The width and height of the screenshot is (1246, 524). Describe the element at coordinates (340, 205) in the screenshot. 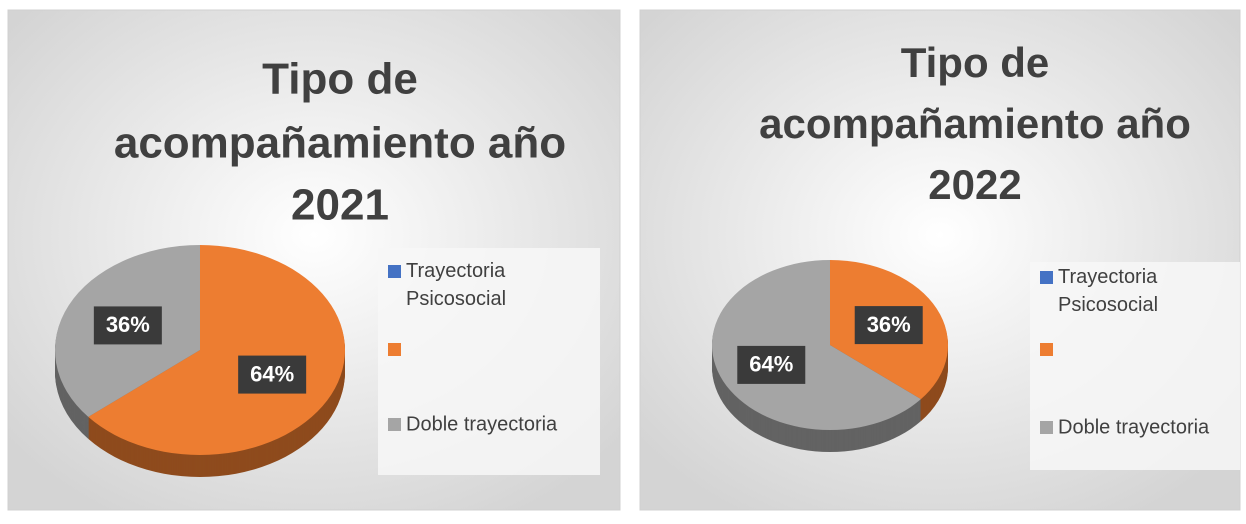

I see `chart-title: 2021` at that location.